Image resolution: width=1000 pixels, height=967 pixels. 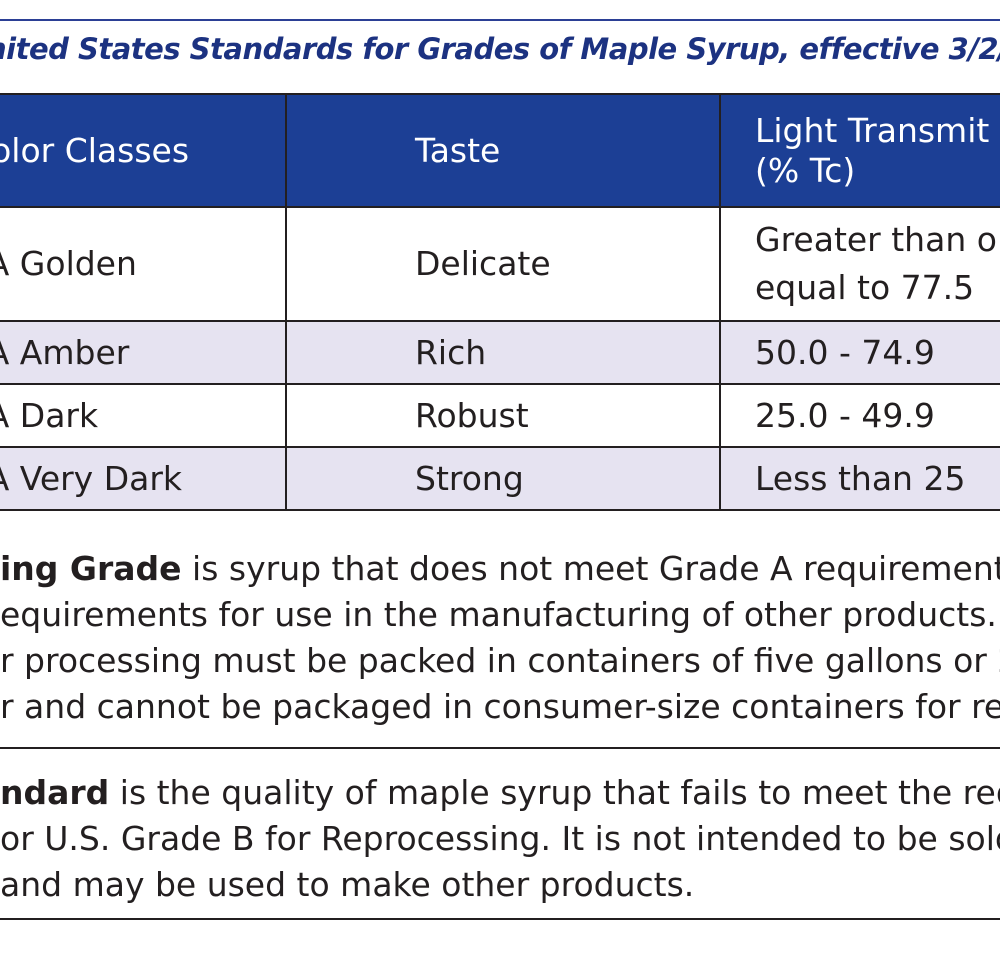 I want to click on header-light-transmittance: Light Transmit (% Tc), so click(x=859, y=150).